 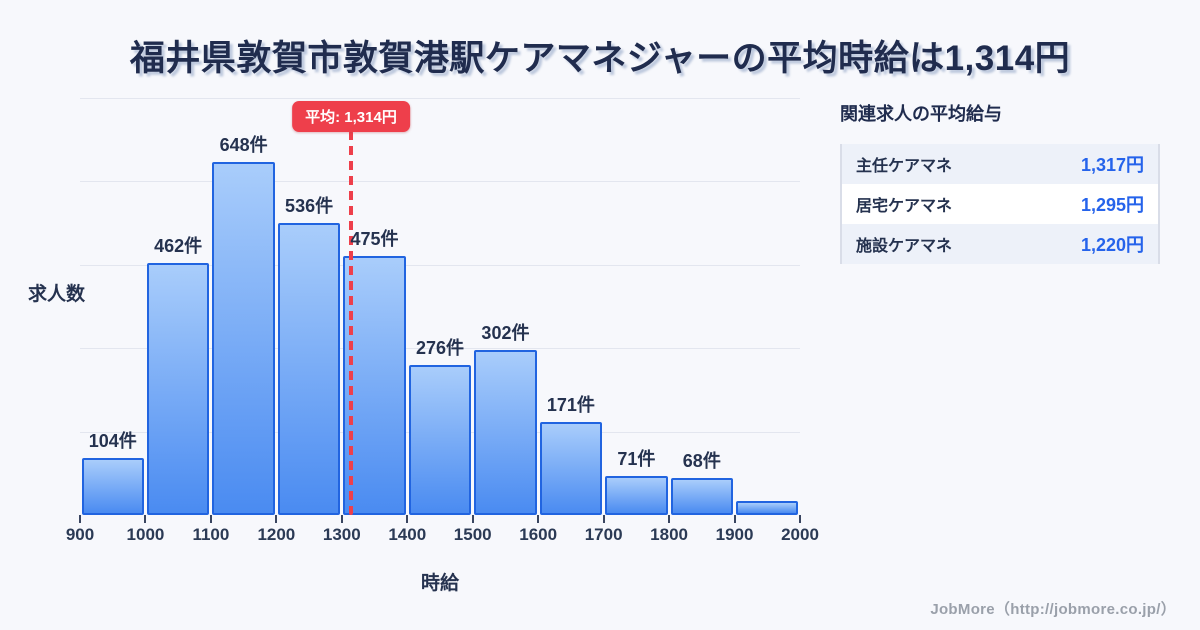 What do you see at coordinates (904, 246) in the screenshot?
I see `row-label: 施設ケアマネ` at bounding box center [904, 246].